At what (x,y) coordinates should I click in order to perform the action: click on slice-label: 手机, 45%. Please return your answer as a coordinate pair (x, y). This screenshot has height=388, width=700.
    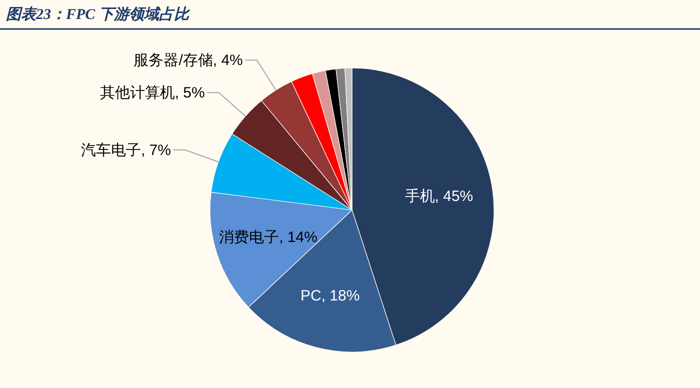
    Looking at the image, I should click on (439, 197).